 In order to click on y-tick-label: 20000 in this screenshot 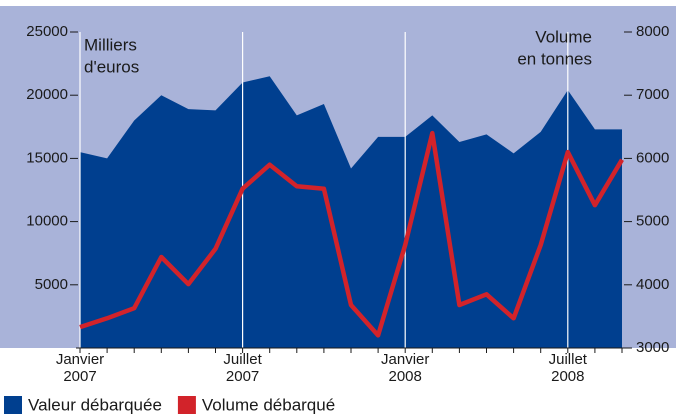, I will do `click(47, 94)`.